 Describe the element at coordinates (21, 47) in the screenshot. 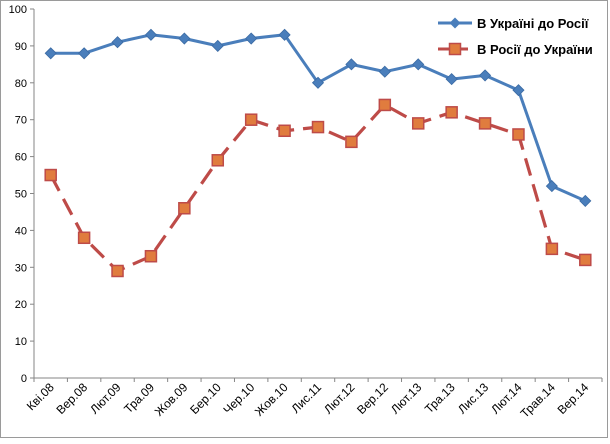

I see `y-tick-label: 90` at that location.